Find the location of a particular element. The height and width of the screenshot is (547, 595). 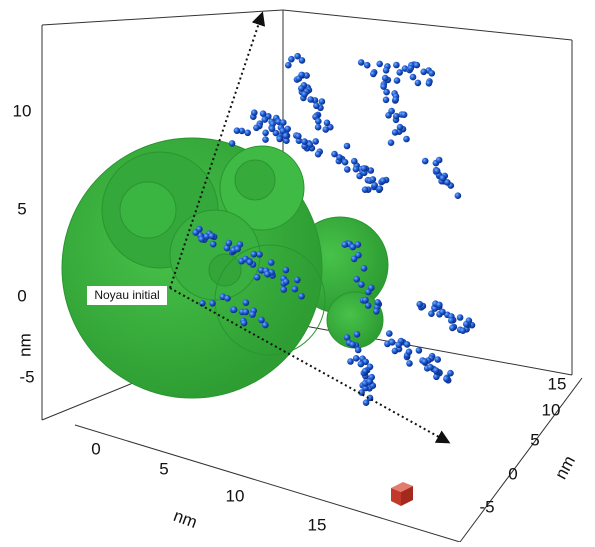

cube is located at coordinates (402, 494).